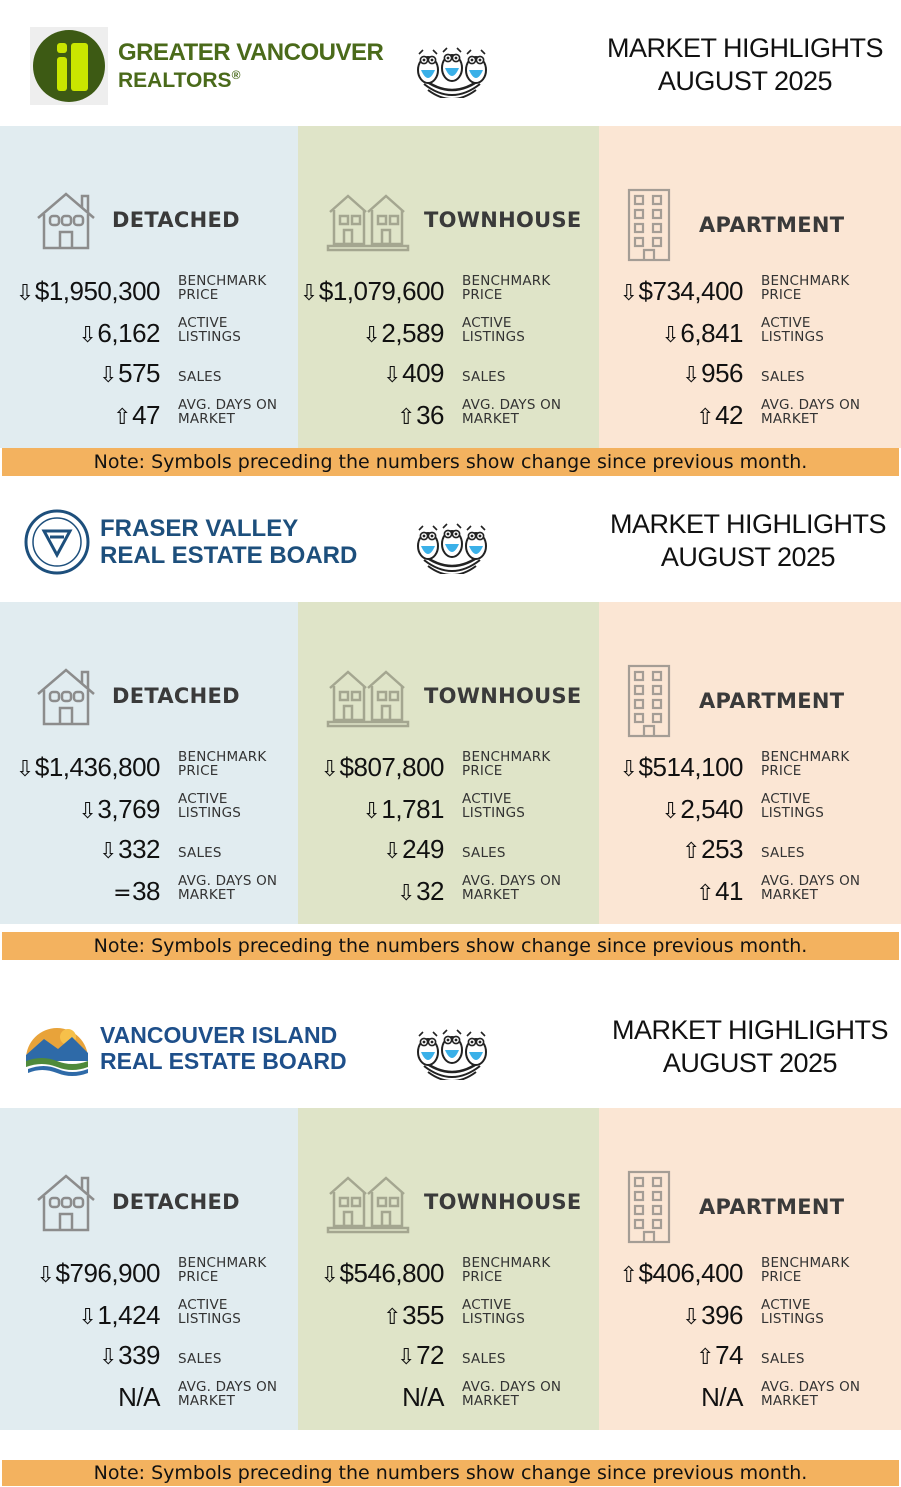  I want to click on metric-sales: ⇩249 SALES, so click(448, 852).